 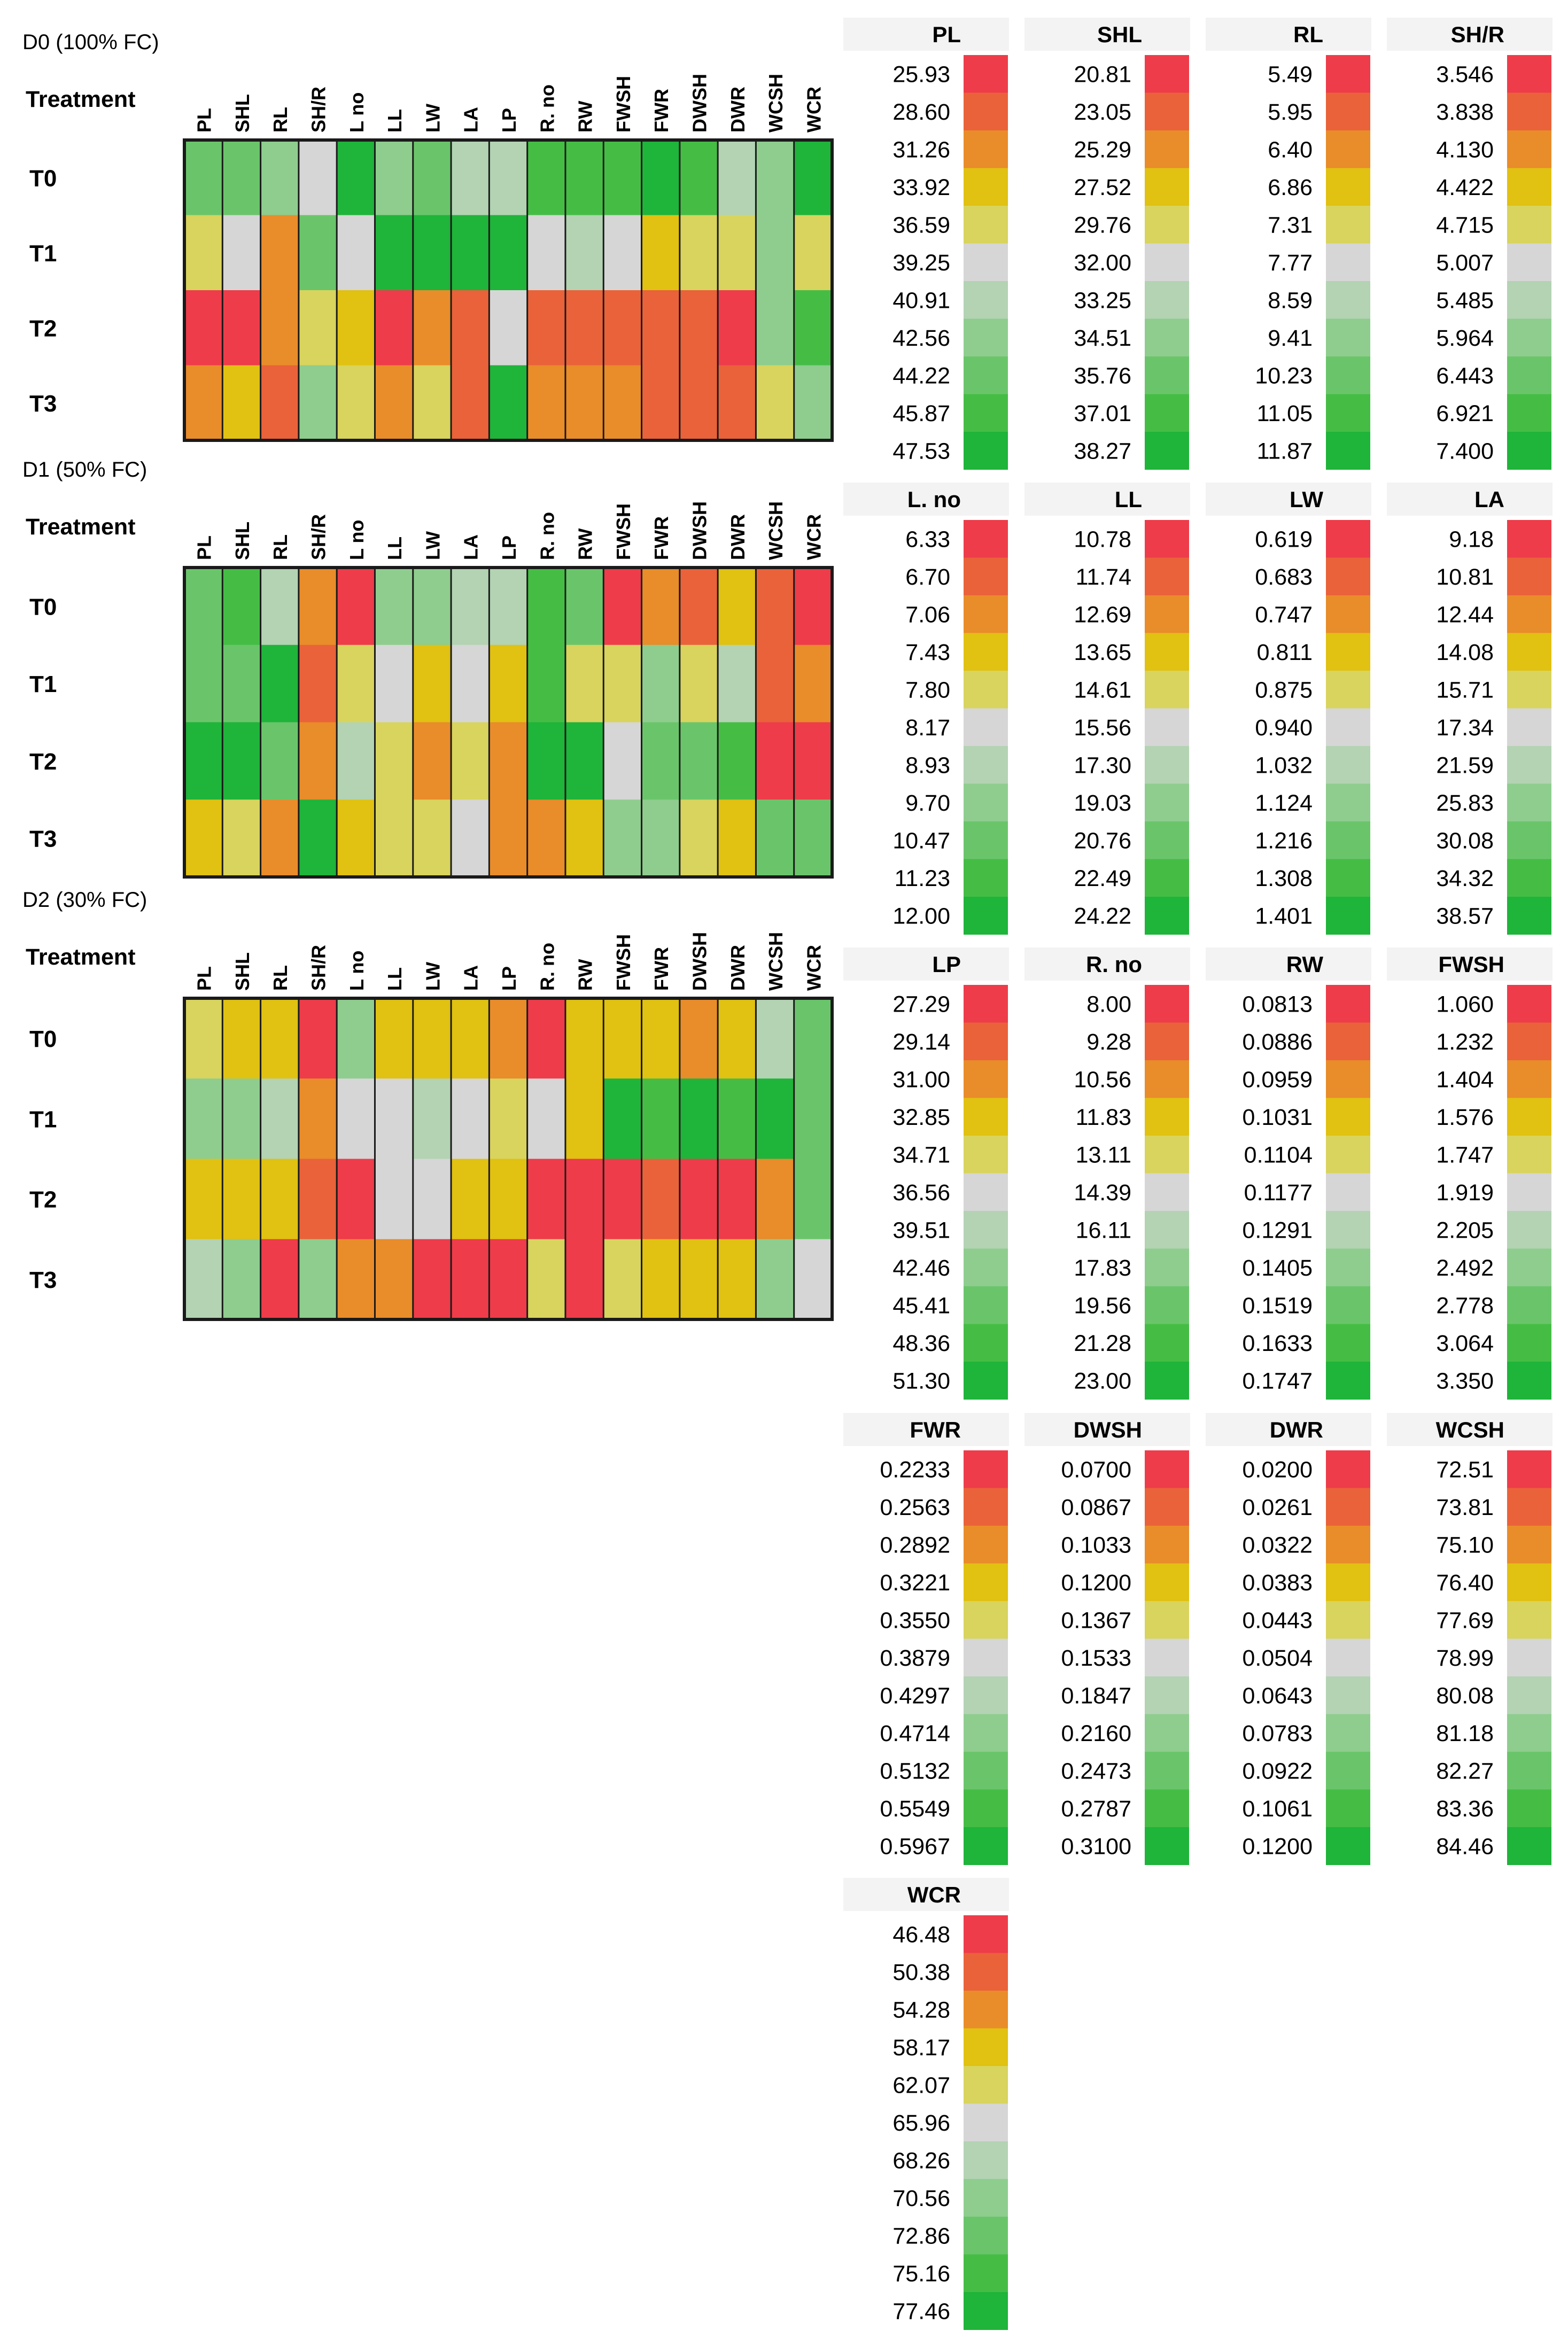 What do you see at coordinates (509, 722) in the screenshot?
I see `heatmap-frame` at bounding box center [509, 722].